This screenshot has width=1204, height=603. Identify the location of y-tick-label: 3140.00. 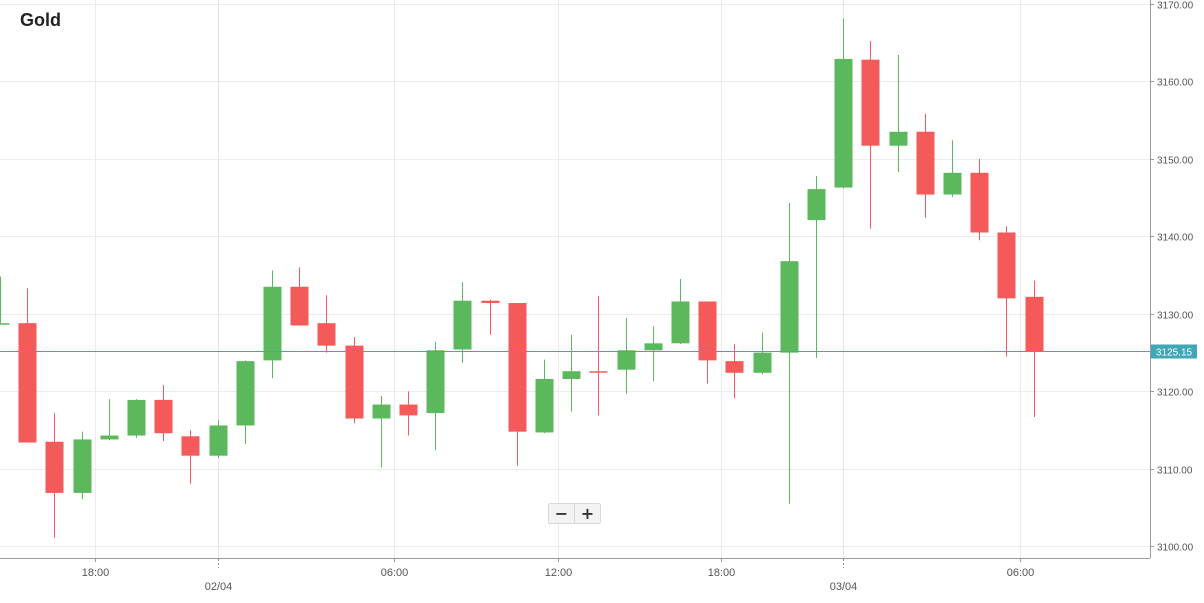
(1175, 238).